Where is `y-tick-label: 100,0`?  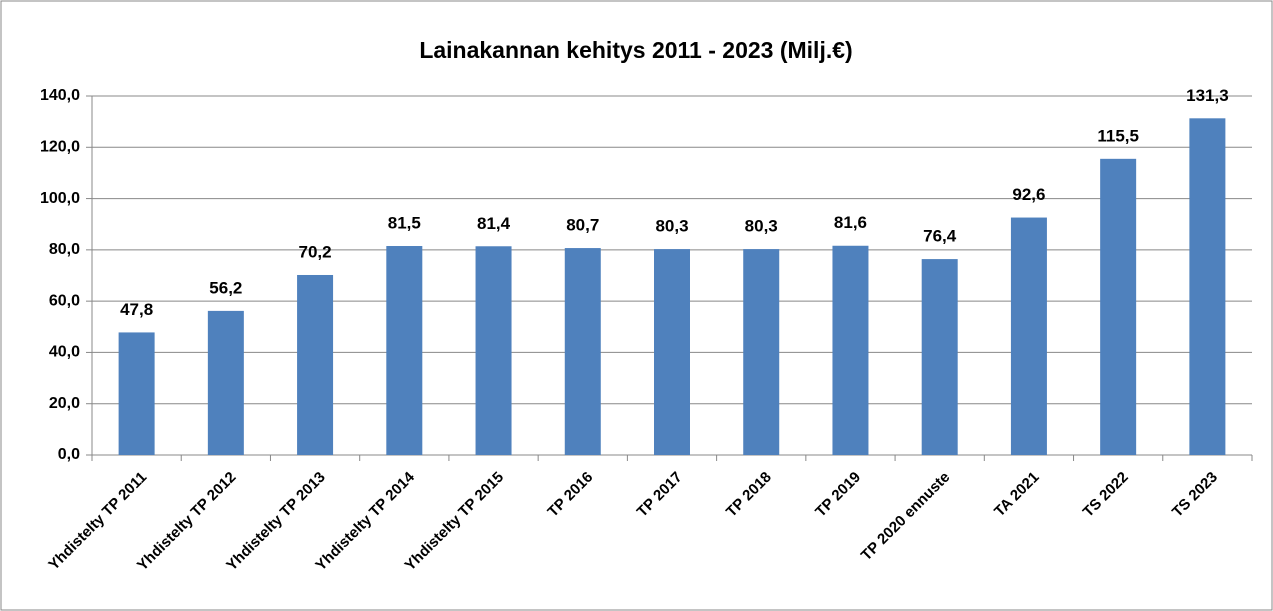 y-tick-label: 100,0 is located at coordinates (60, 198).